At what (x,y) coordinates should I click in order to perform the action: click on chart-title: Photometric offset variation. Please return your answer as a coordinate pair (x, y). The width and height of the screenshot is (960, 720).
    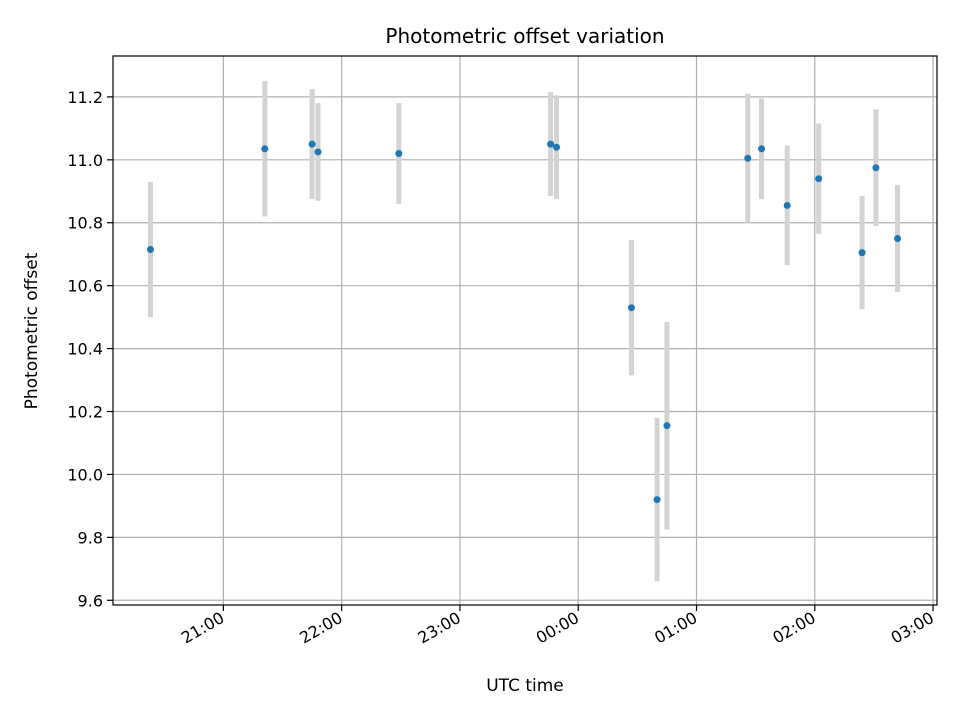
    Looking at the image, I should click on (524, 36).